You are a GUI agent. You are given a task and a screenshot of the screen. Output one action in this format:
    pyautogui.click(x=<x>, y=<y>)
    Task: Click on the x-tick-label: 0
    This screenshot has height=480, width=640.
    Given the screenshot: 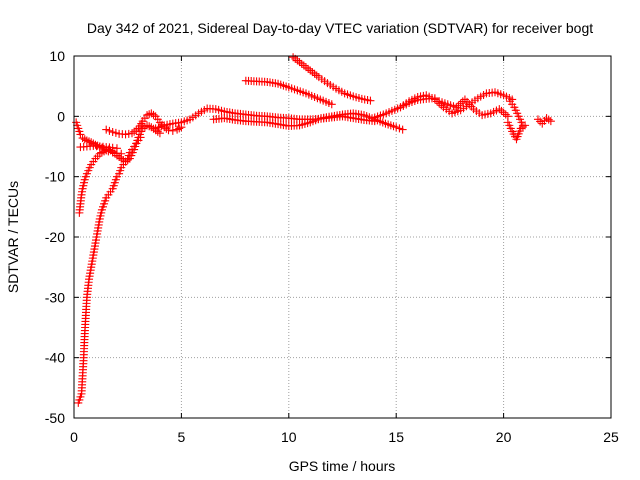 What is the action you would take?
    pyautogui.click(x=74, y=437)
    